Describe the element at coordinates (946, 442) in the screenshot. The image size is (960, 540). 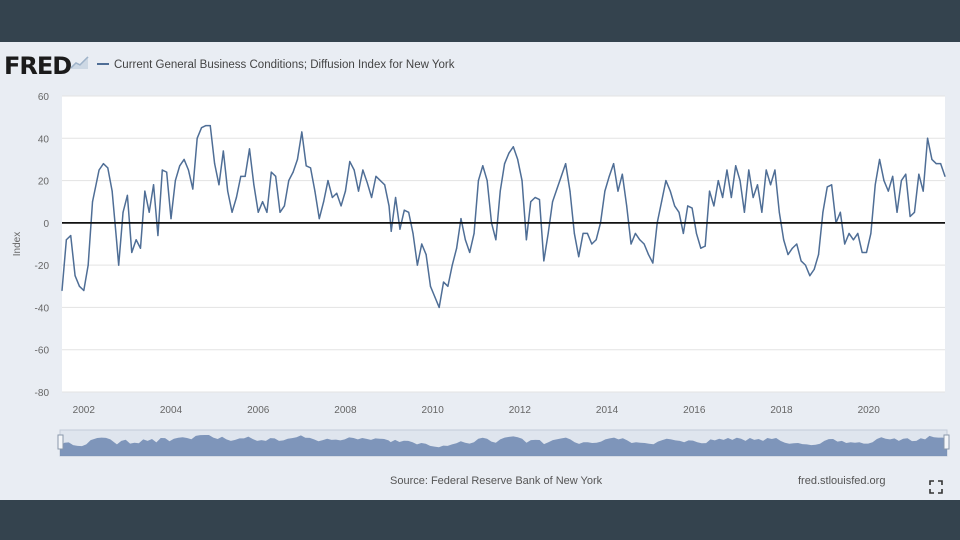
I see `navigator-right-handle` at that location.